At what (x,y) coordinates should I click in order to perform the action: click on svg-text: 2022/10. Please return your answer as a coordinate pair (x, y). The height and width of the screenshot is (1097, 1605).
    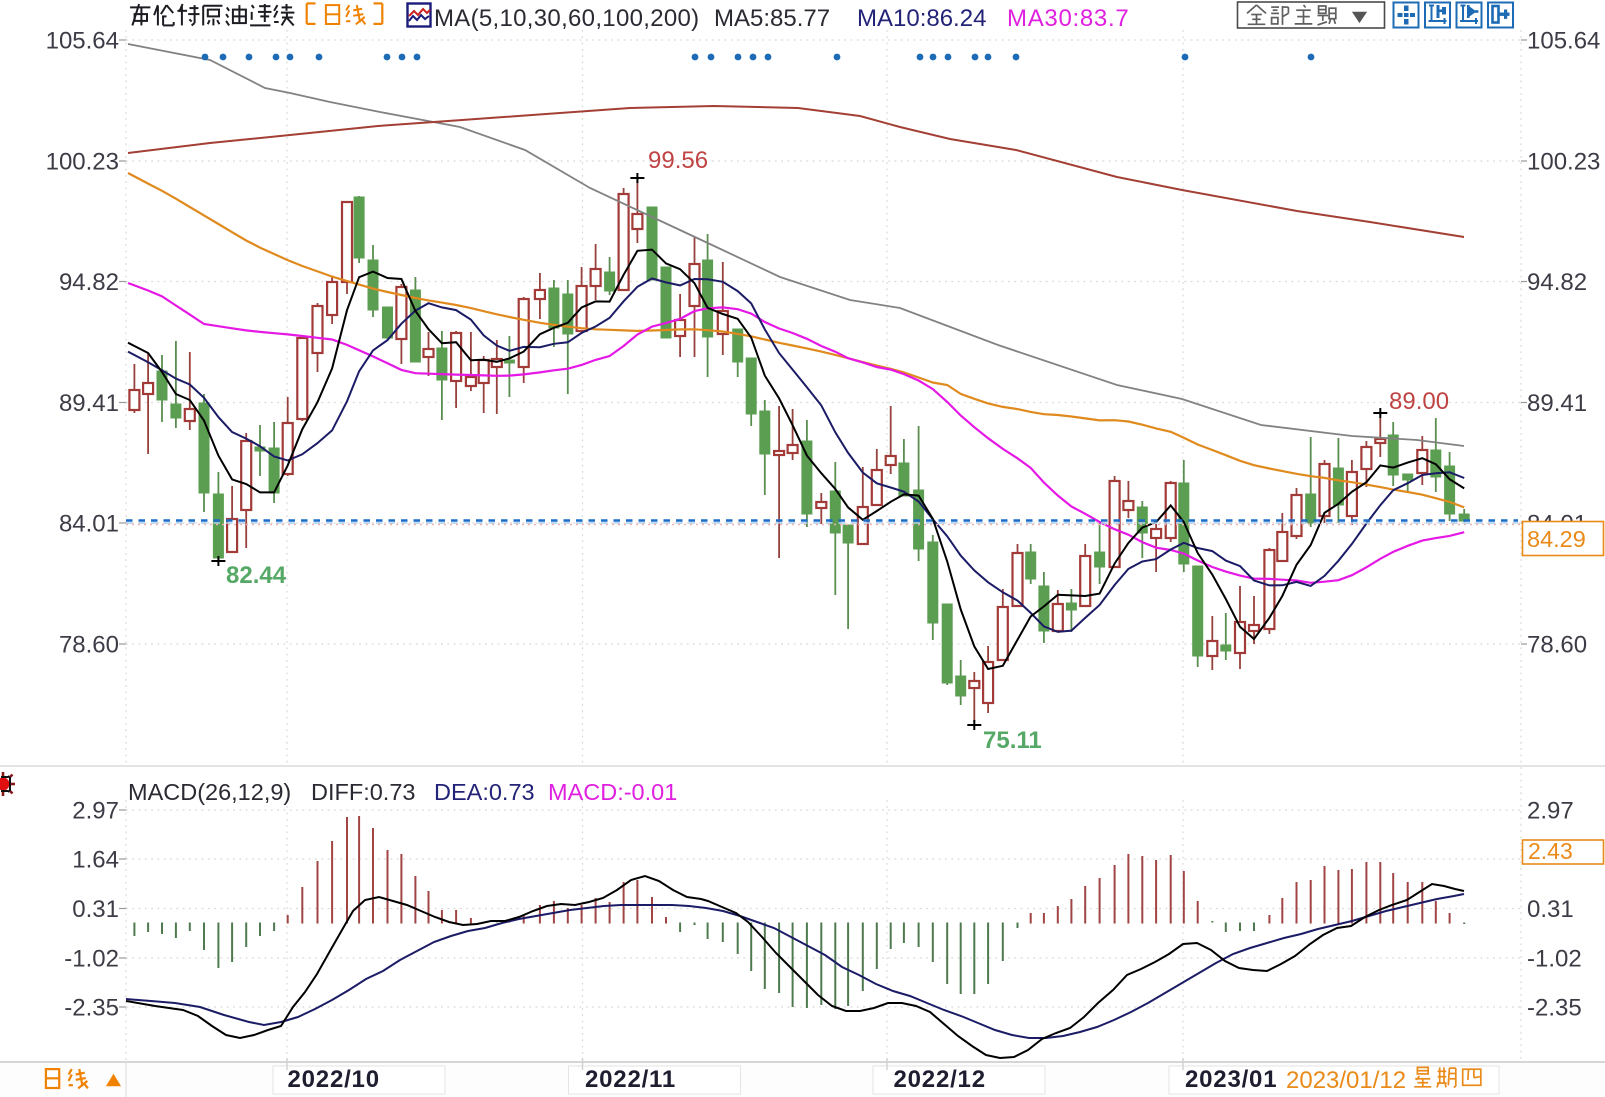
    Looking at the image, I should click on (334, 1079).